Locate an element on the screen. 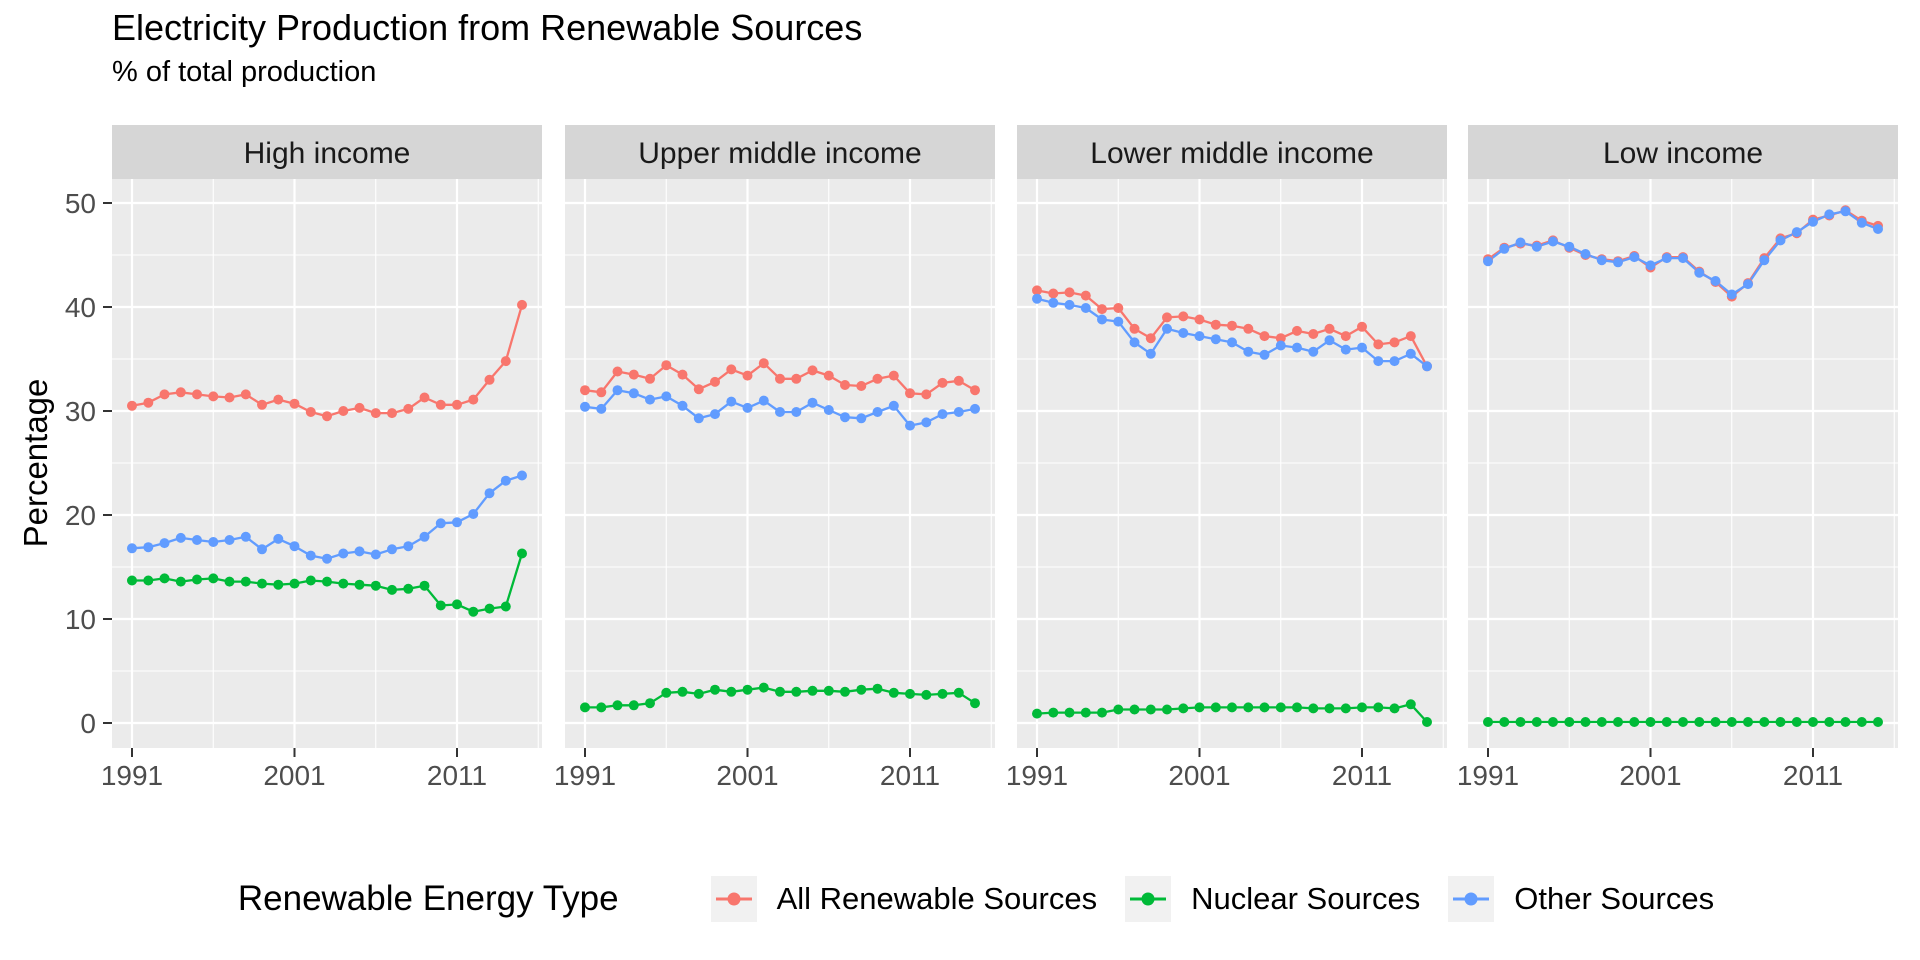 The width and height of the screenshot is (1920, 960). legend-item-all-renewable-sources: All Renewable Sources is located at coordinates (903, 899).